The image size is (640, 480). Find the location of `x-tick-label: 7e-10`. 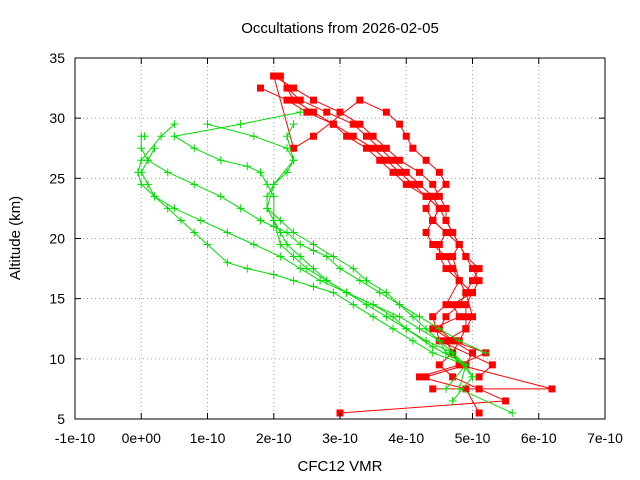

x-tick-label: 7e-10 is located at coordinates (605, 438).